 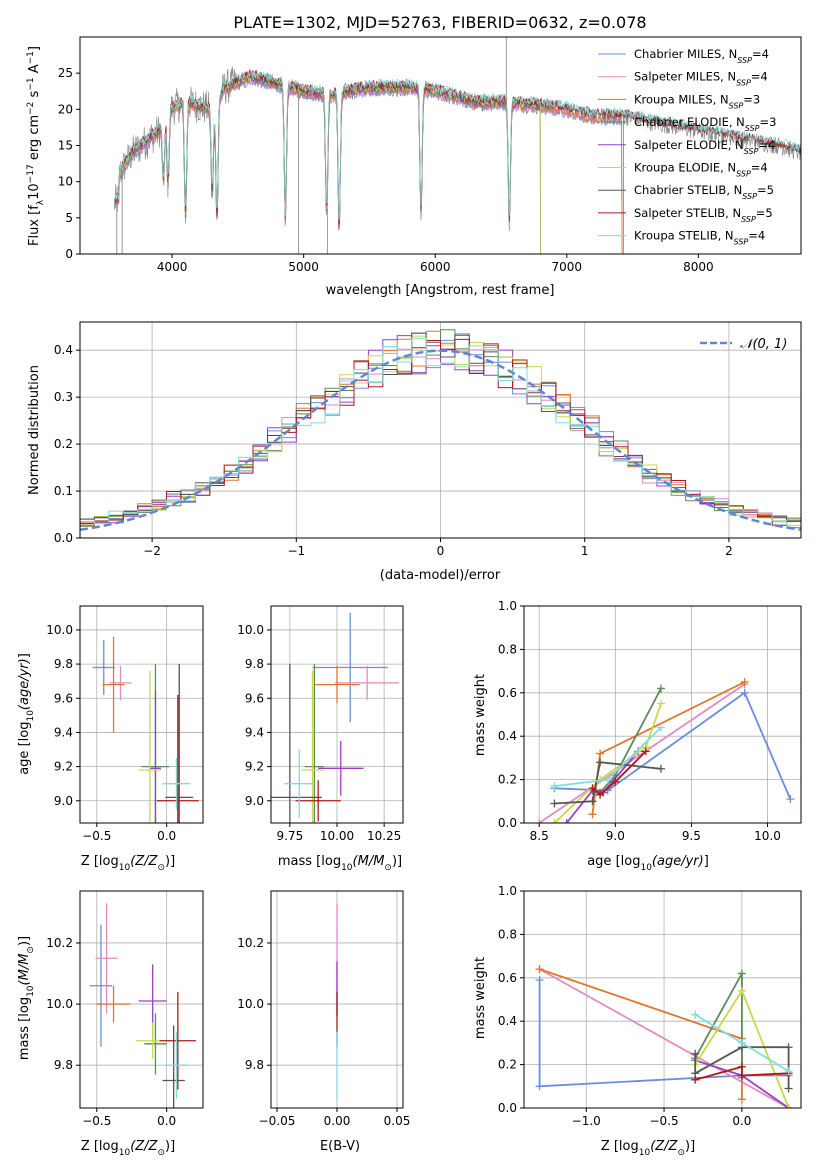 I want to click on panel-weight_vs_age: 8.5 9.0 9.5 10.0 0.0 0.2 0.4 0.6 0.8 1.0, so click(x=650, y=721).